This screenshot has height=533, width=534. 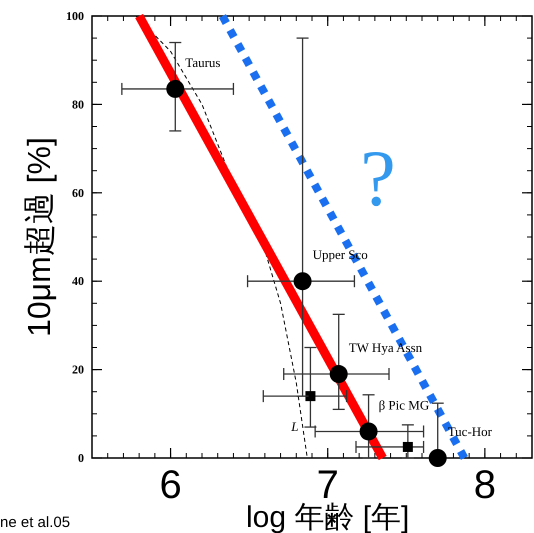 What do you see at coordinates (78, 281) in the screenshot?
I see `y-tick-label: 40` at bounding box center [78, 281].